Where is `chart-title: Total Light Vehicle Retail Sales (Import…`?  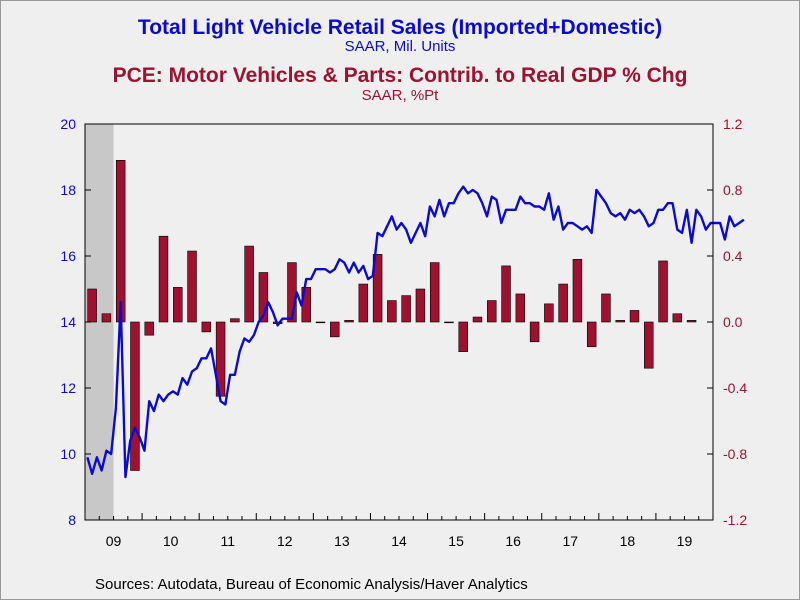 chart-title: Total Light Vehicle Retail Sales (Import… is located at coordinates (400, 27).